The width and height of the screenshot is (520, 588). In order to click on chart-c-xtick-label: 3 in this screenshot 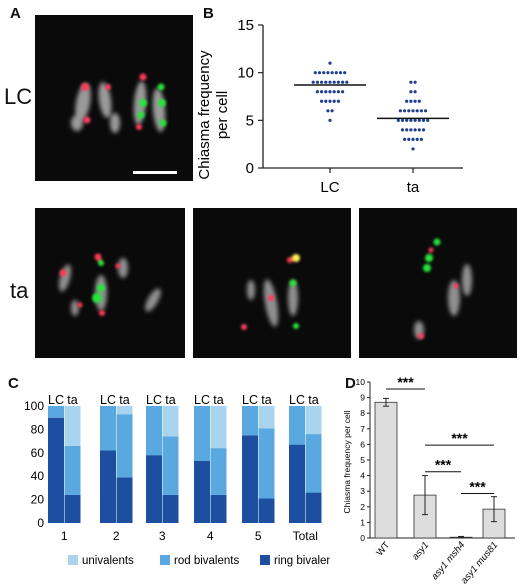, I will do `click(162, 536)`.